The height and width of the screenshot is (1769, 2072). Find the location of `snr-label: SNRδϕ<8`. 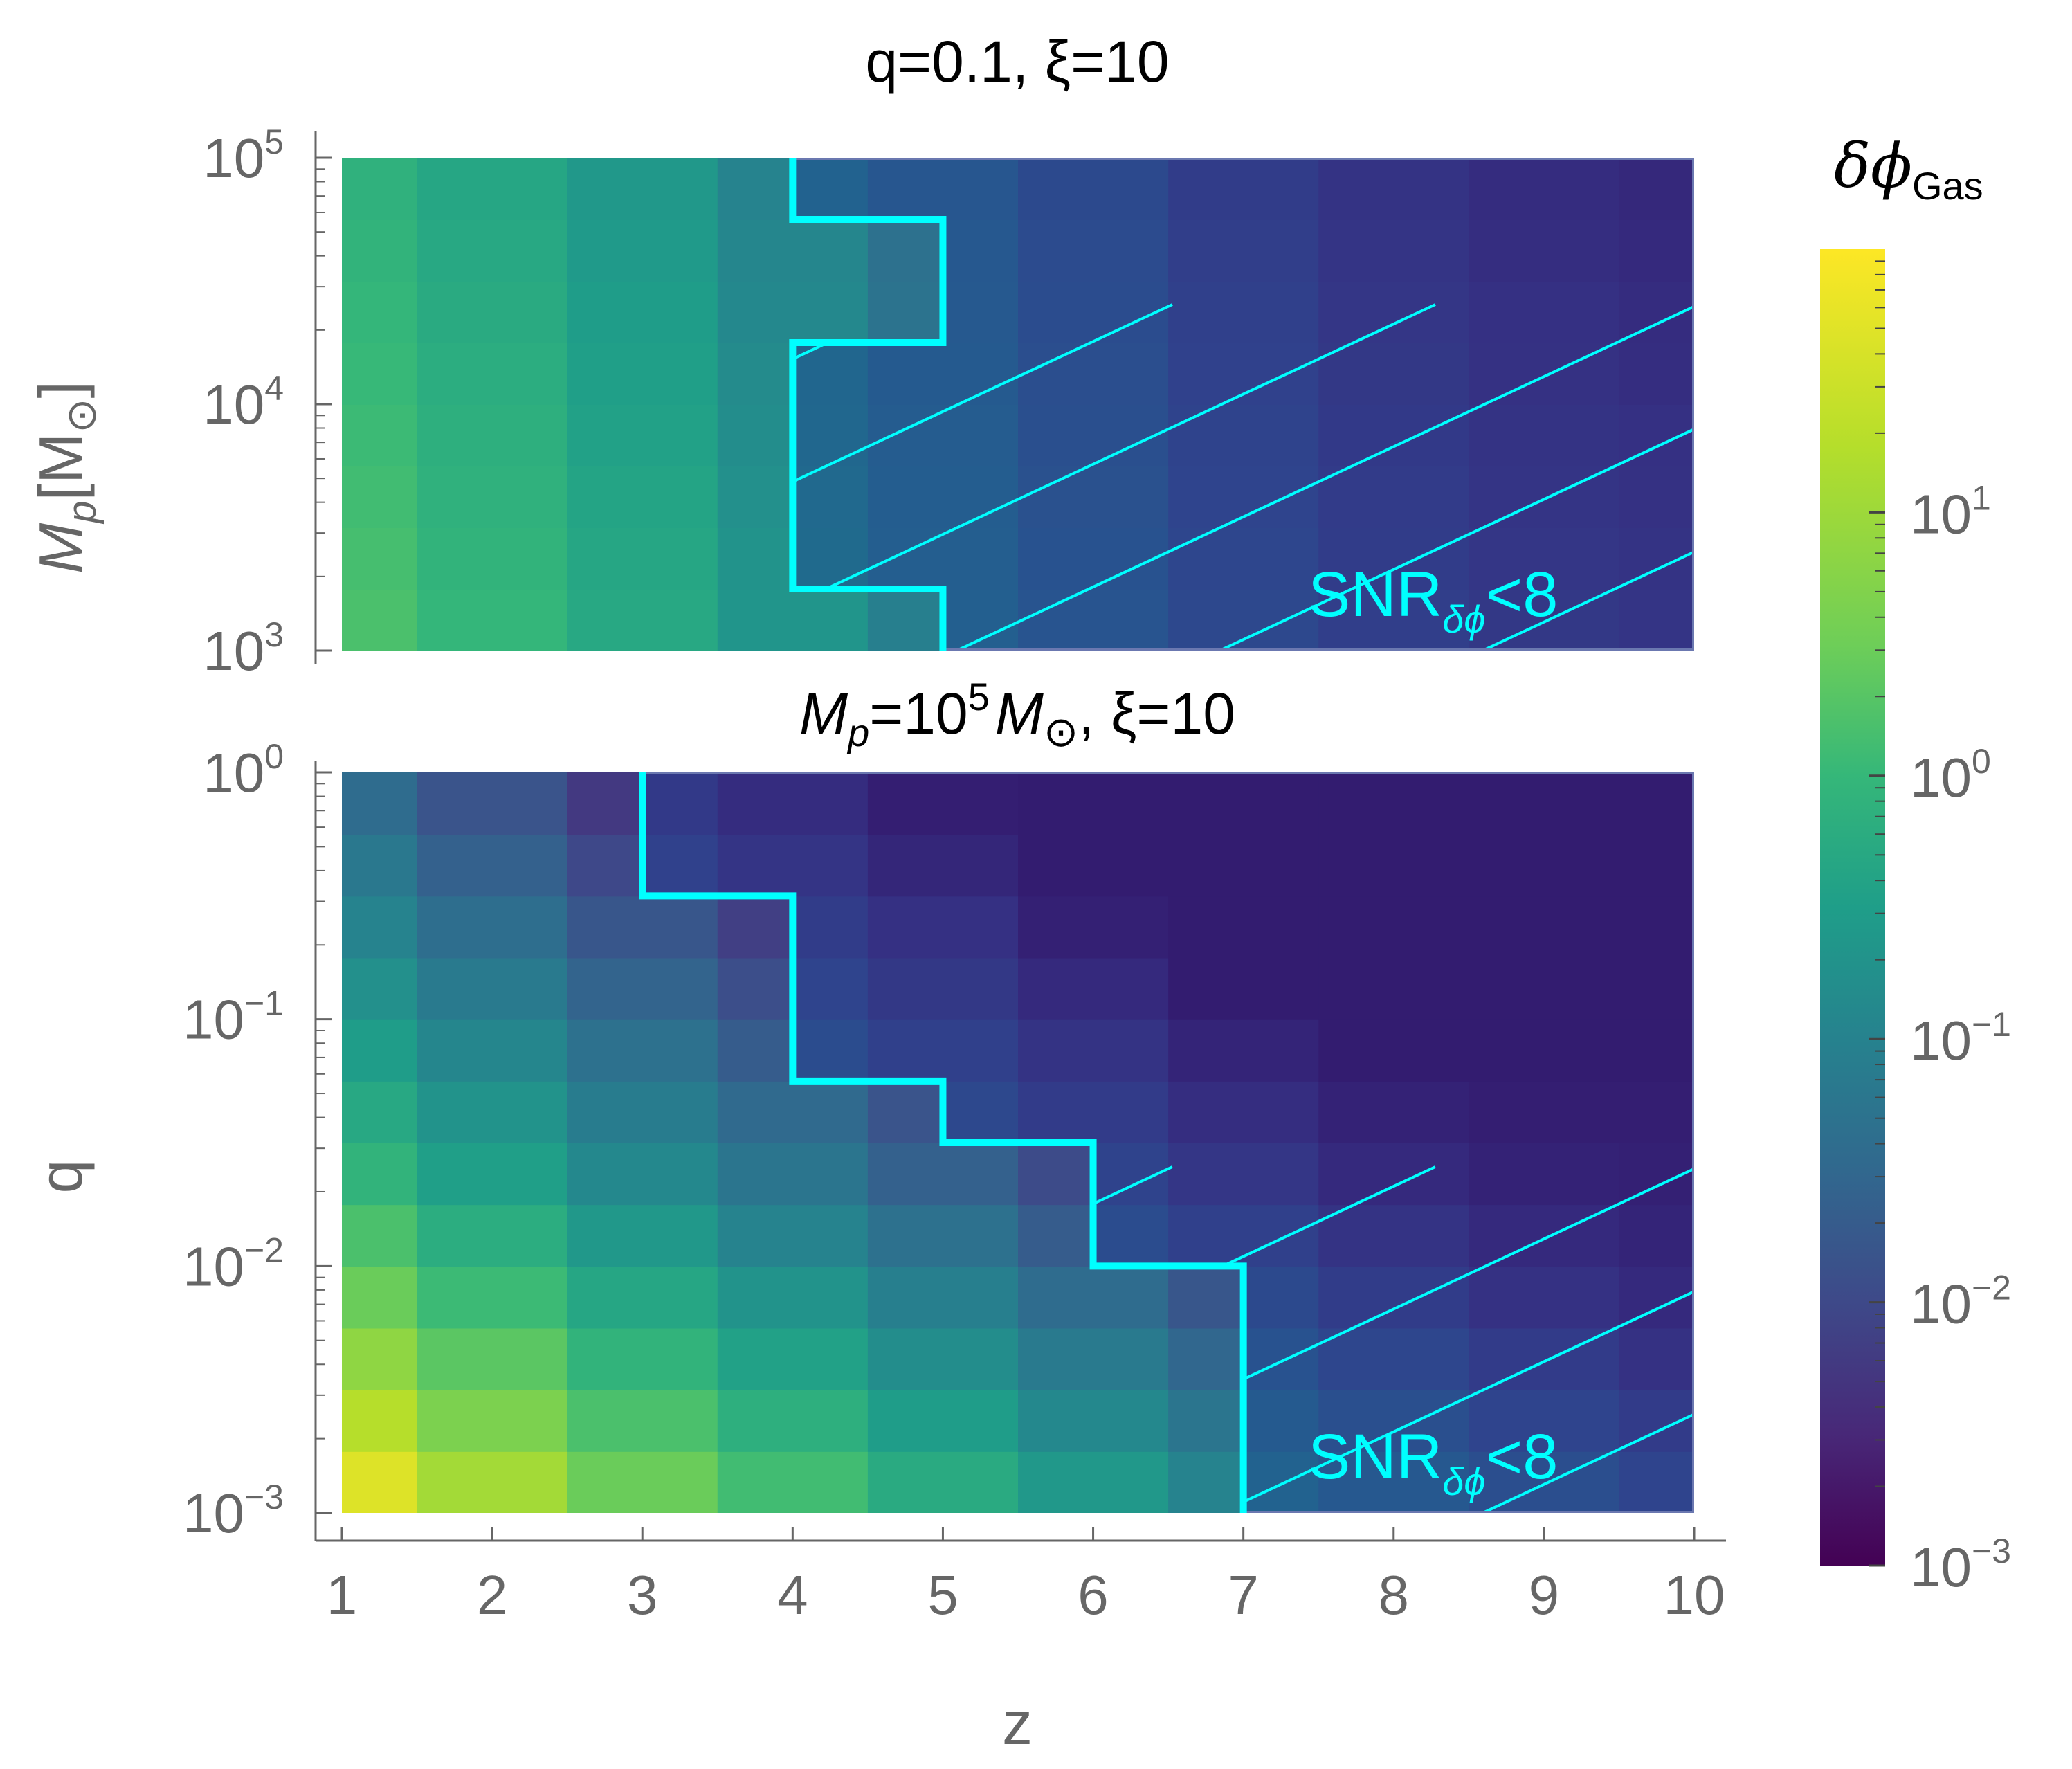

snr-label: SNRδϕ<8 is located at coordinates (1433, 1463).